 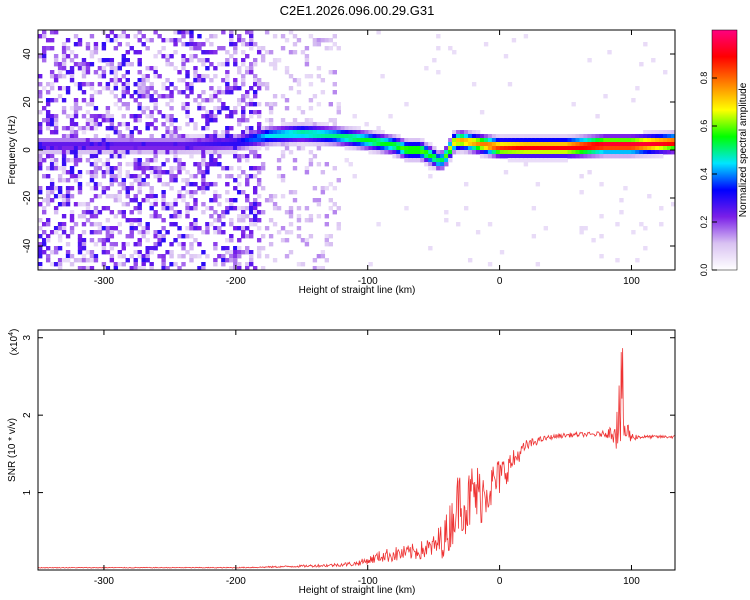 What do you see at coordinates (708, 174) in the screenshot?
I see `colorbar-ticks: 0.00.20.40.60.8` at bounding box center [708, 174].